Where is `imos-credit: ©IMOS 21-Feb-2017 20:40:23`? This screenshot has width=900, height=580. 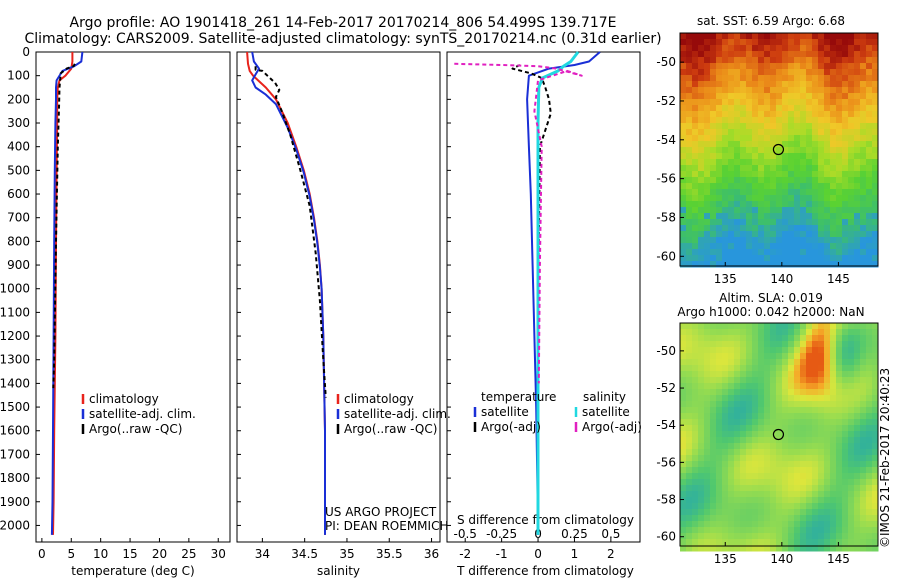
imos-credit: ©IMOS 21-Feb-2017 20:40:23 is located at coordinates (885, 458).